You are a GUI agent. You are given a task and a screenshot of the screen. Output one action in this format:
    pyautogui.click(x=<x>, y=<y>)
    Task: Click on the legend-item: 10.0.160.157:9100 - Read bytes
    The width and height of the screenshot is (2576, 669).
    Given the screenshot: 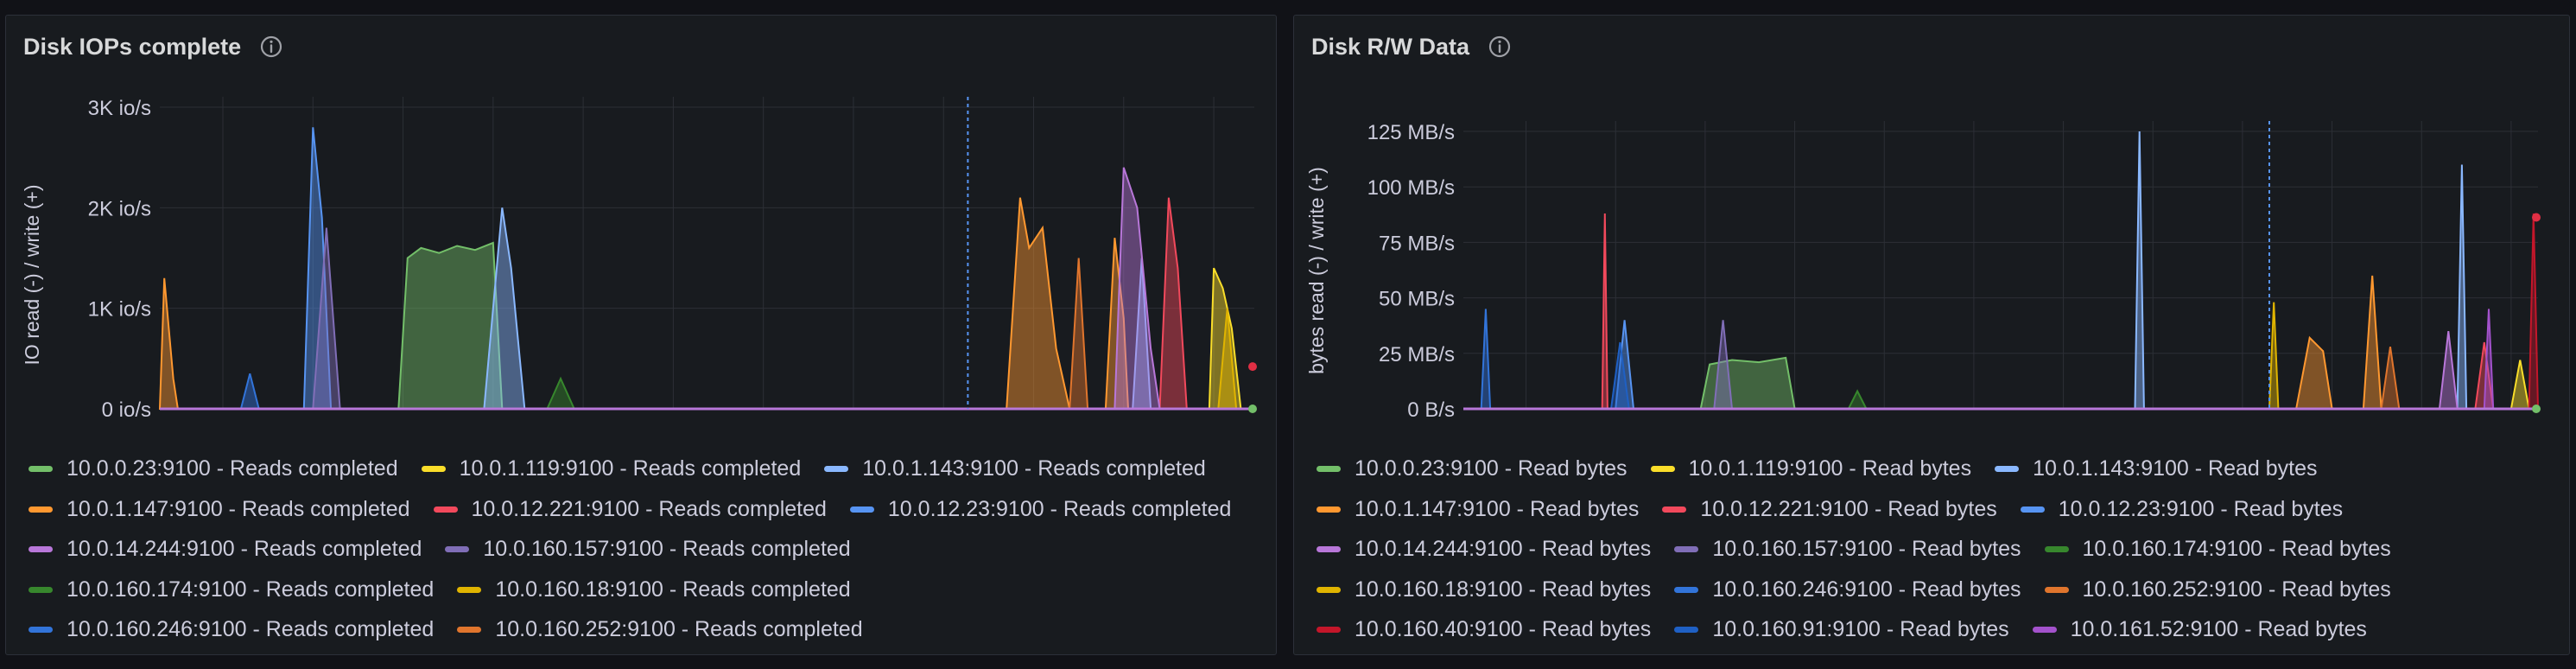 What is the action you would take?
    pyautogui.click(x=1847, y=549)
    